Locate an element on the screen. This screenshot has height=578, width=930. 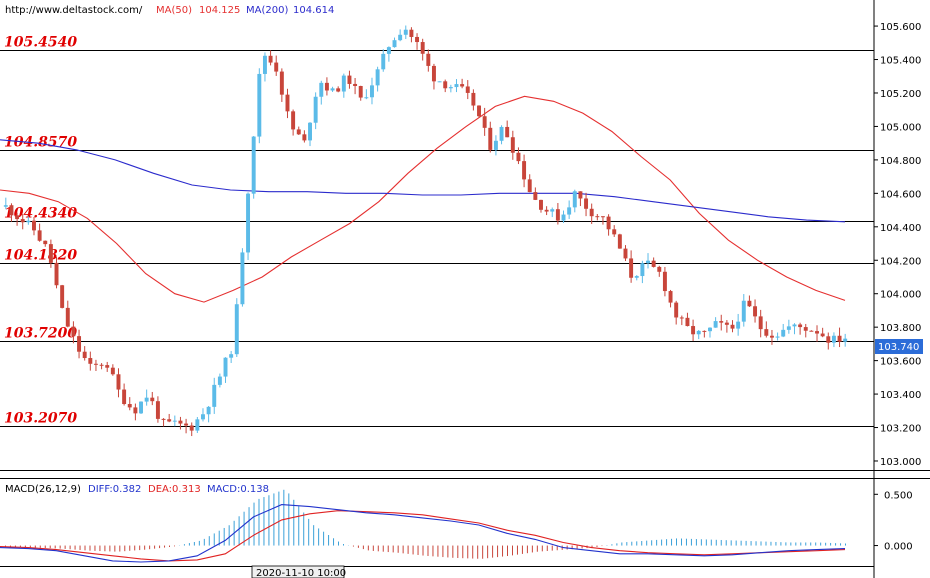
level-label-0: 105.4540 is located at coordinates (40, 43).